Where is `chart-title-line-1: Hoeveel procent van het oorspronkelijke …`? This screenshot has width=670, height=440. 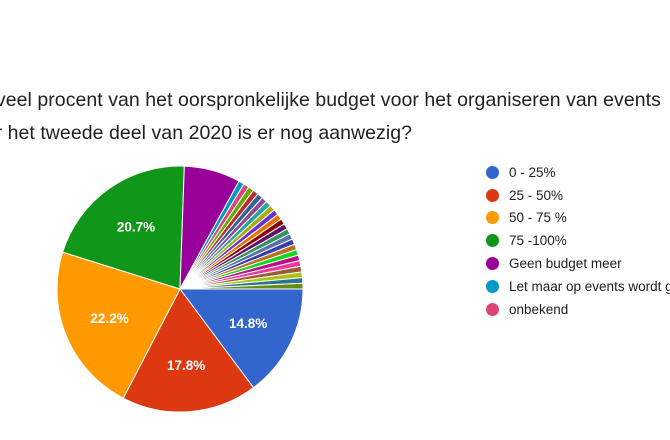
chart-title-line-1: Hoeveel procent van het oorspronkelijke … is located at coordinates (330, 100).